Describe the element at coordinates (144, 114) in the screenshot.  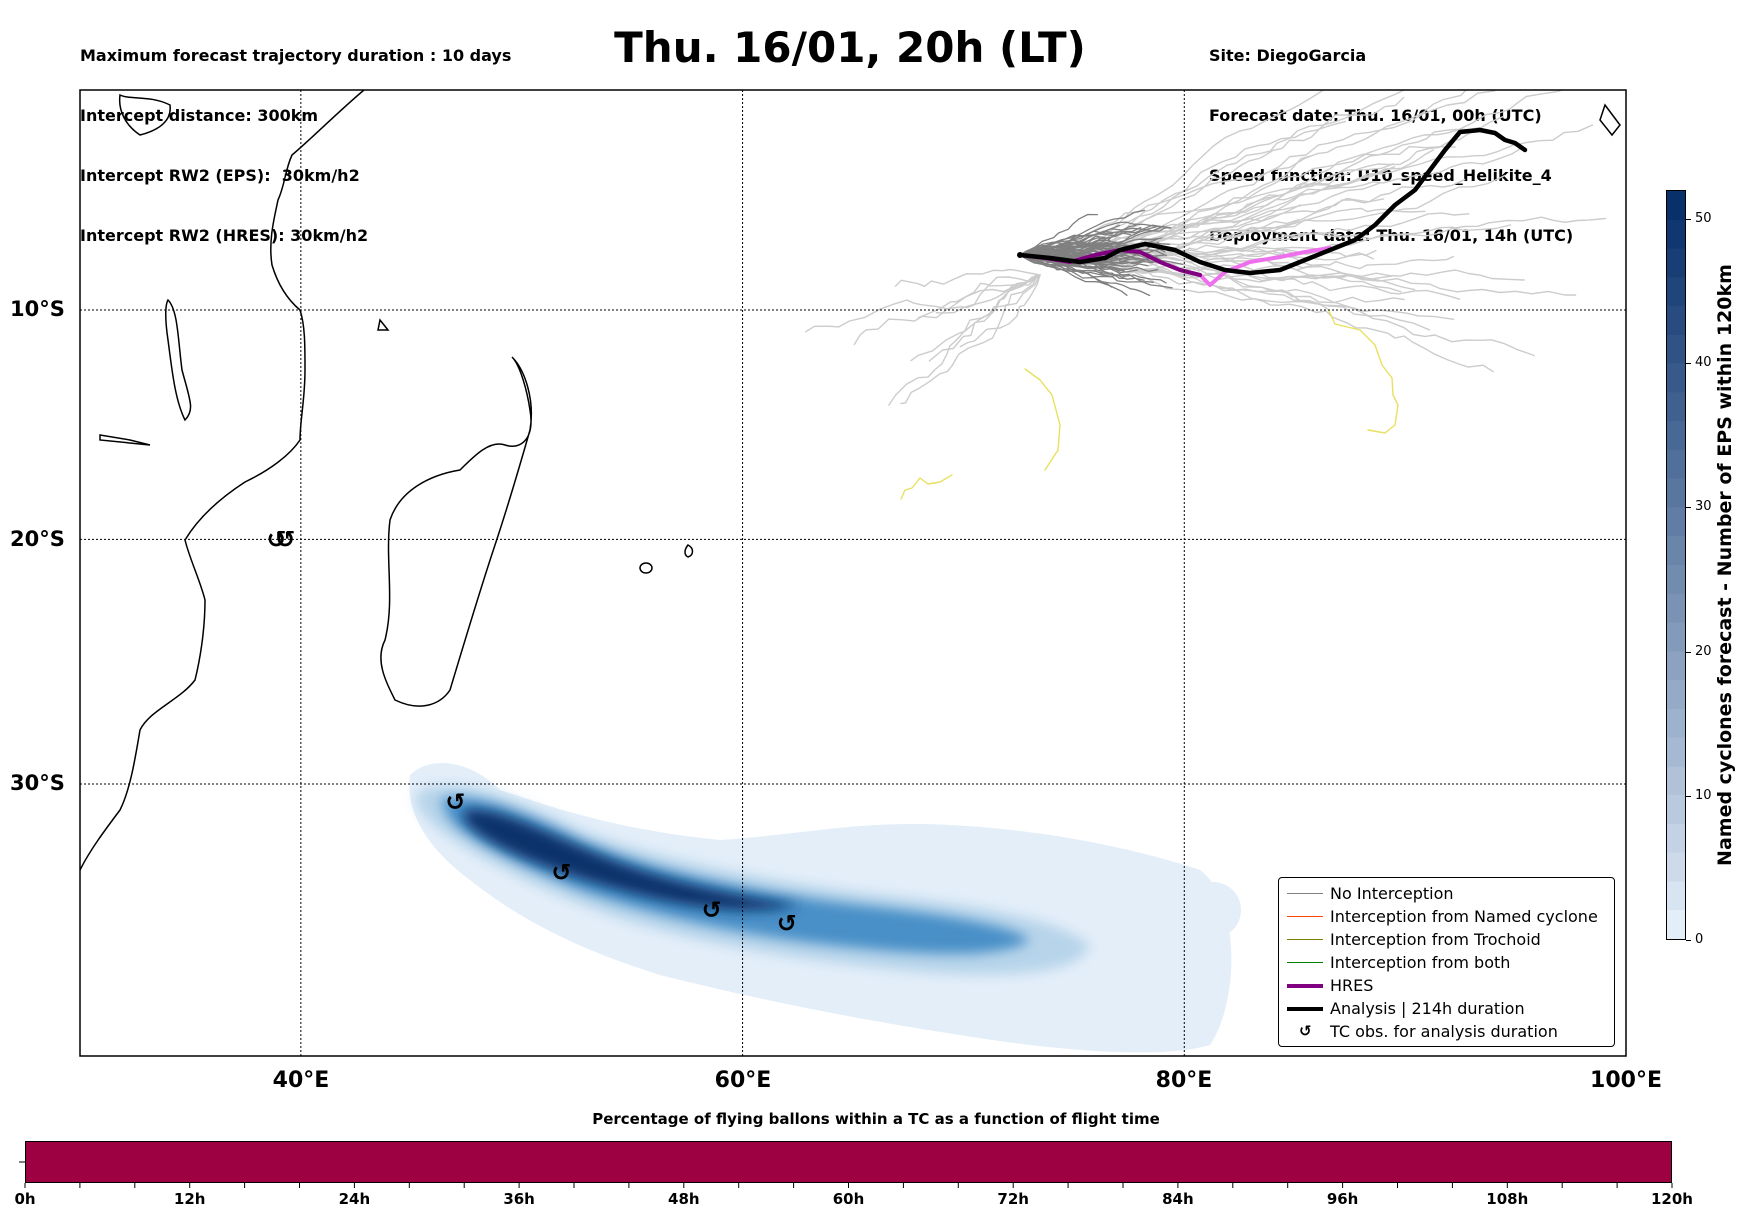
I see `coast-arabia-island` at that location.